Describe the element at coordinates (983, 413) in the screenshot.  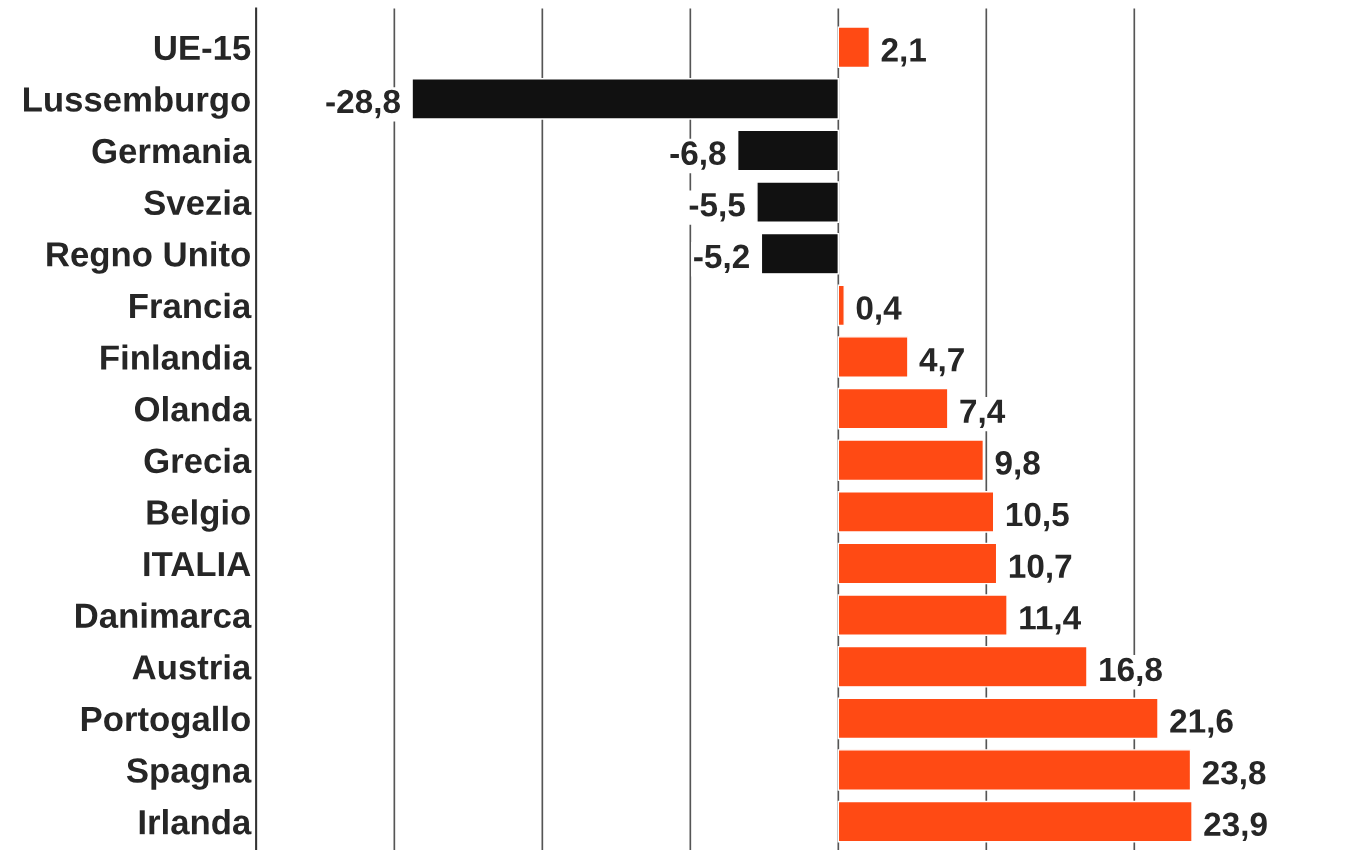
I see `data-label: 7,4` at that location.